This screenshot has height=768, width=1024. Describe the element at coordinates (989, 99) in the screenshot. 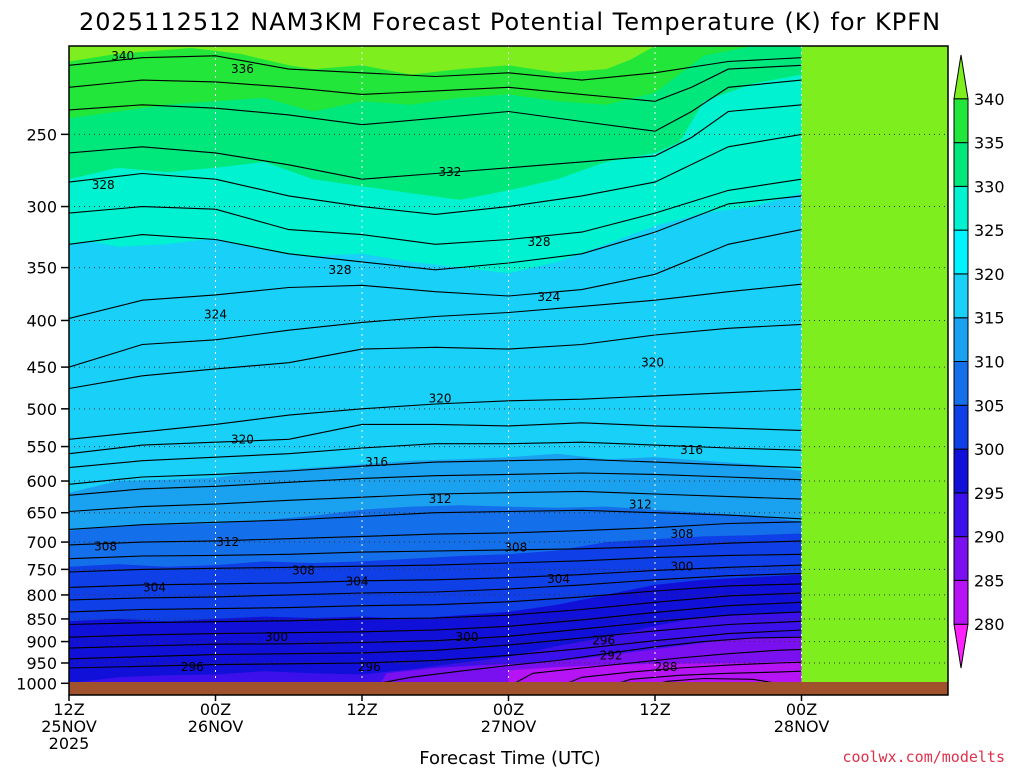

I see `colorbar-label: 340` at that location.